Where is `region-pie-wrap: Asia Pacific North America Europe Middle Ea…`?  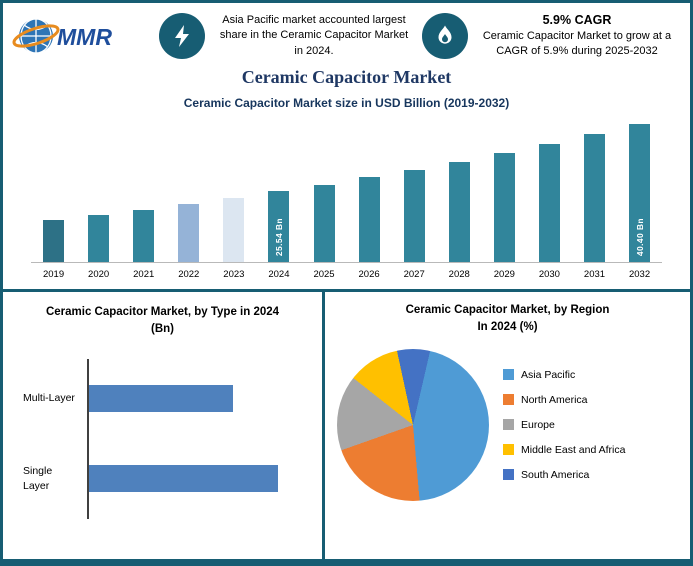 region-pie-wrap: Asia Pacific North America Europe Middle Ea… is located at coordinates (507, 424).